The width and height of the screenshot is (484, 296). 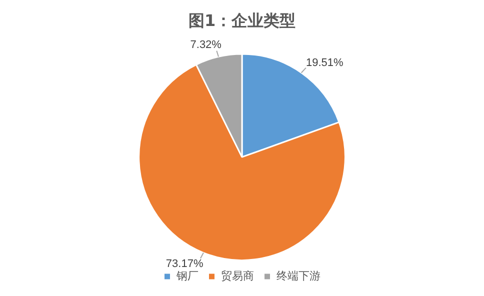 I want to click on legend-label: 贸易商, so click(x=237, y=275).